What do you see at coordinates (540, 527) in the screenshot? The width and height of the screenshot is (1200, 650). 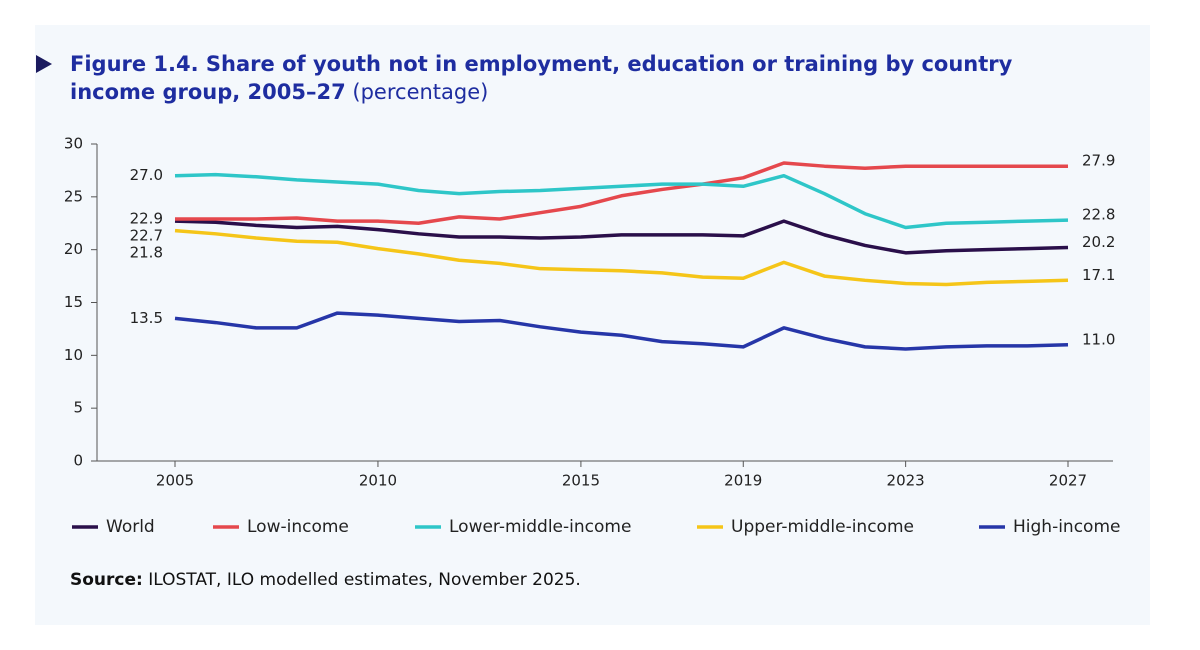 I see `legend-label: Lower-middle-income` at bounding box center [540, 527].